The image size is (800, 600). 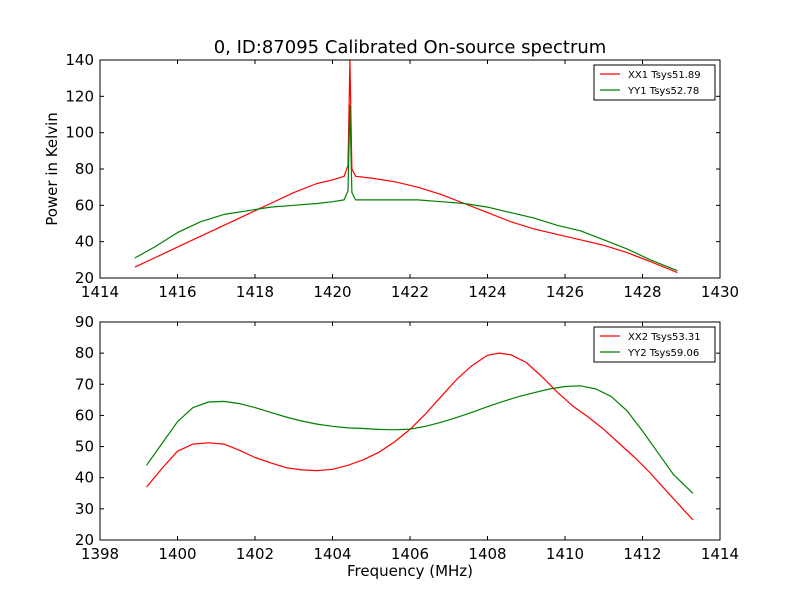 What do you see at coordinates (84, 447) in the screenshot?
I see `bottom-y-tick-label: 50` at bounding box center [84, 447].